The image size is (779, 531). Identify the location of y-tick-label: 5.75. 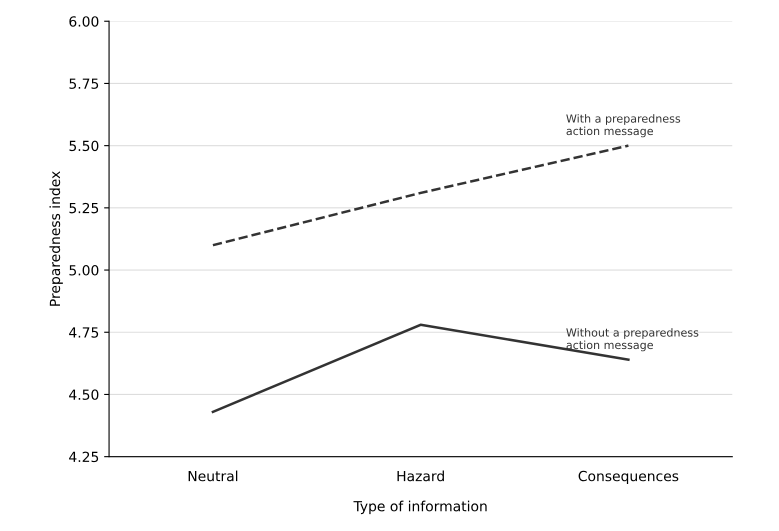
(83, 83).